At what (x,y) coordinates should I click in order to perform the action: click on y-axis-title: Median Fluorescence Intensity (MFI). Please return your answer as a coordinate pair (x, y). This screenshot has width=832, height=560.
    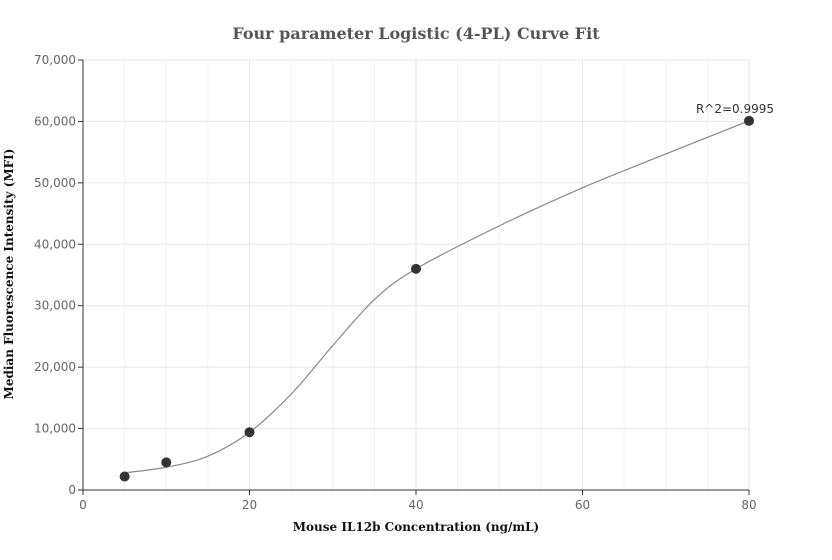
    Looking at the image, I should click on (9, 274).